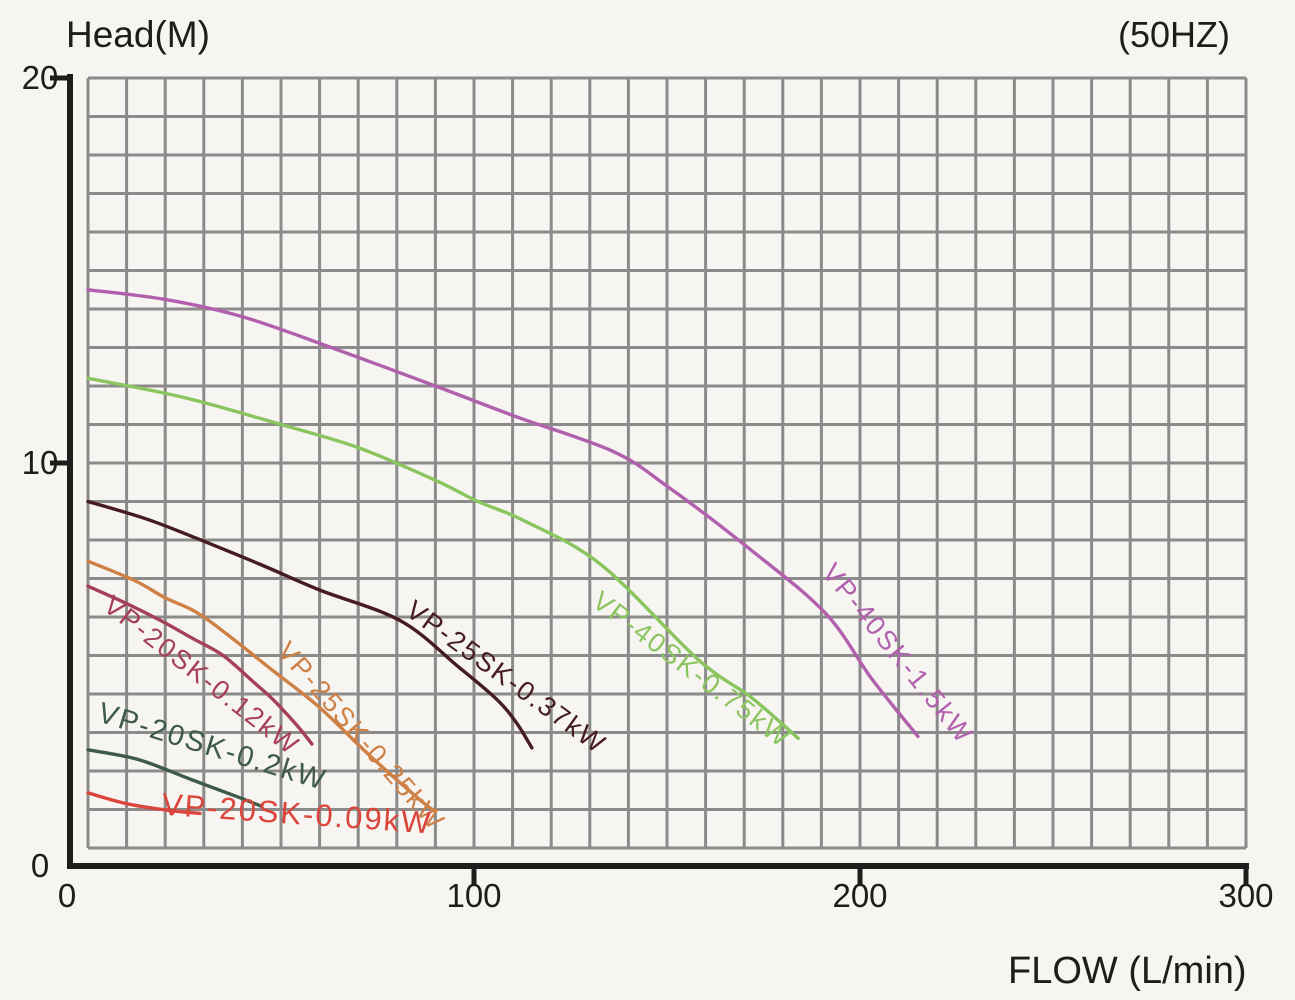 Image resolution: width=1295 pixels, height=1000 pixels. Describe the element at coordinates (67, 895) in the screenshot. I see `x-tick-label-0: 0` at that location.